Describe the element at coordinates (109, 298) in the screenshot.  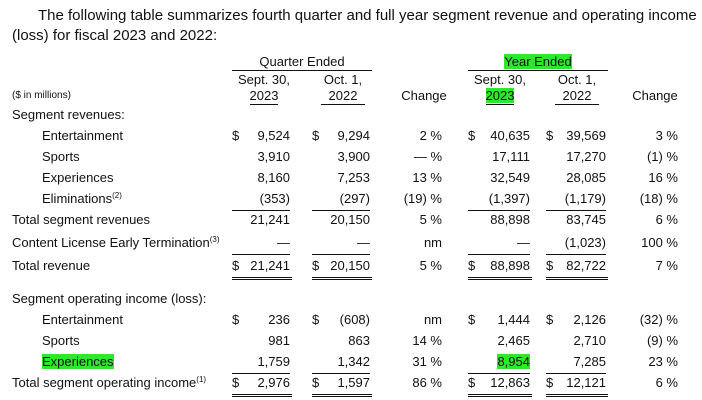
I see `section-opinc-label: Segment operating income (loss):` at that location.